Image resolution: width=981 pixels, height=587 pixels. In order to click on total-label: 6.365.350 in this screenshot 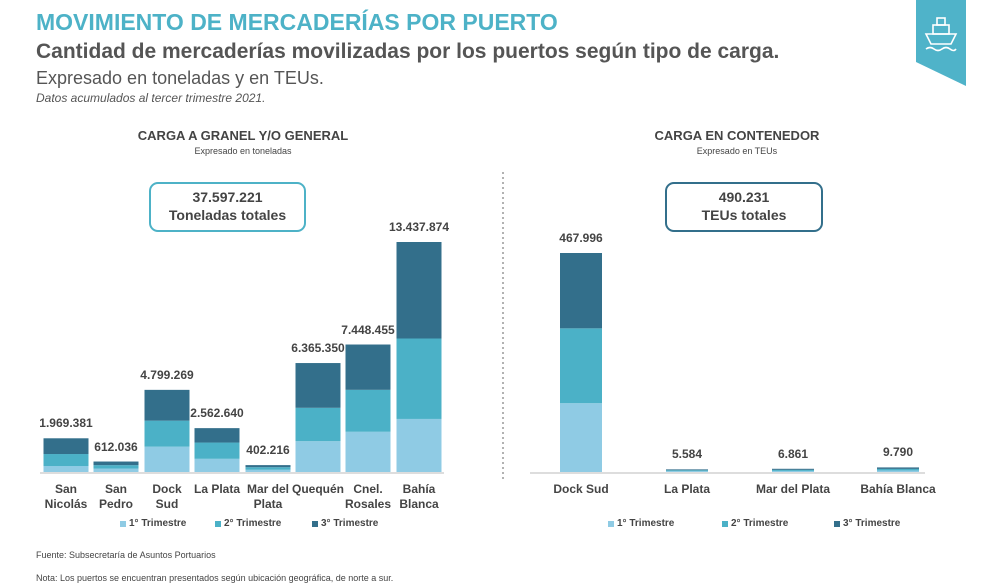, I will do `click(318, 348)`.